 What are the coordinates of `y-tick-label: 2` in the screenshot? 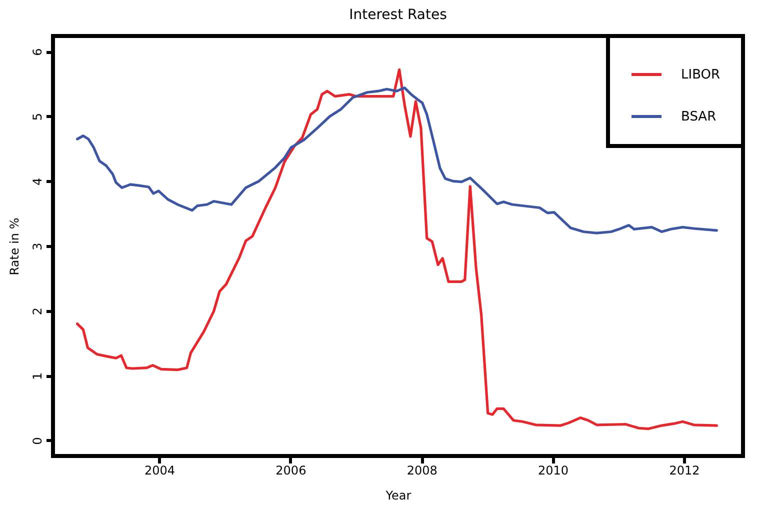 It's located at (37, 311).